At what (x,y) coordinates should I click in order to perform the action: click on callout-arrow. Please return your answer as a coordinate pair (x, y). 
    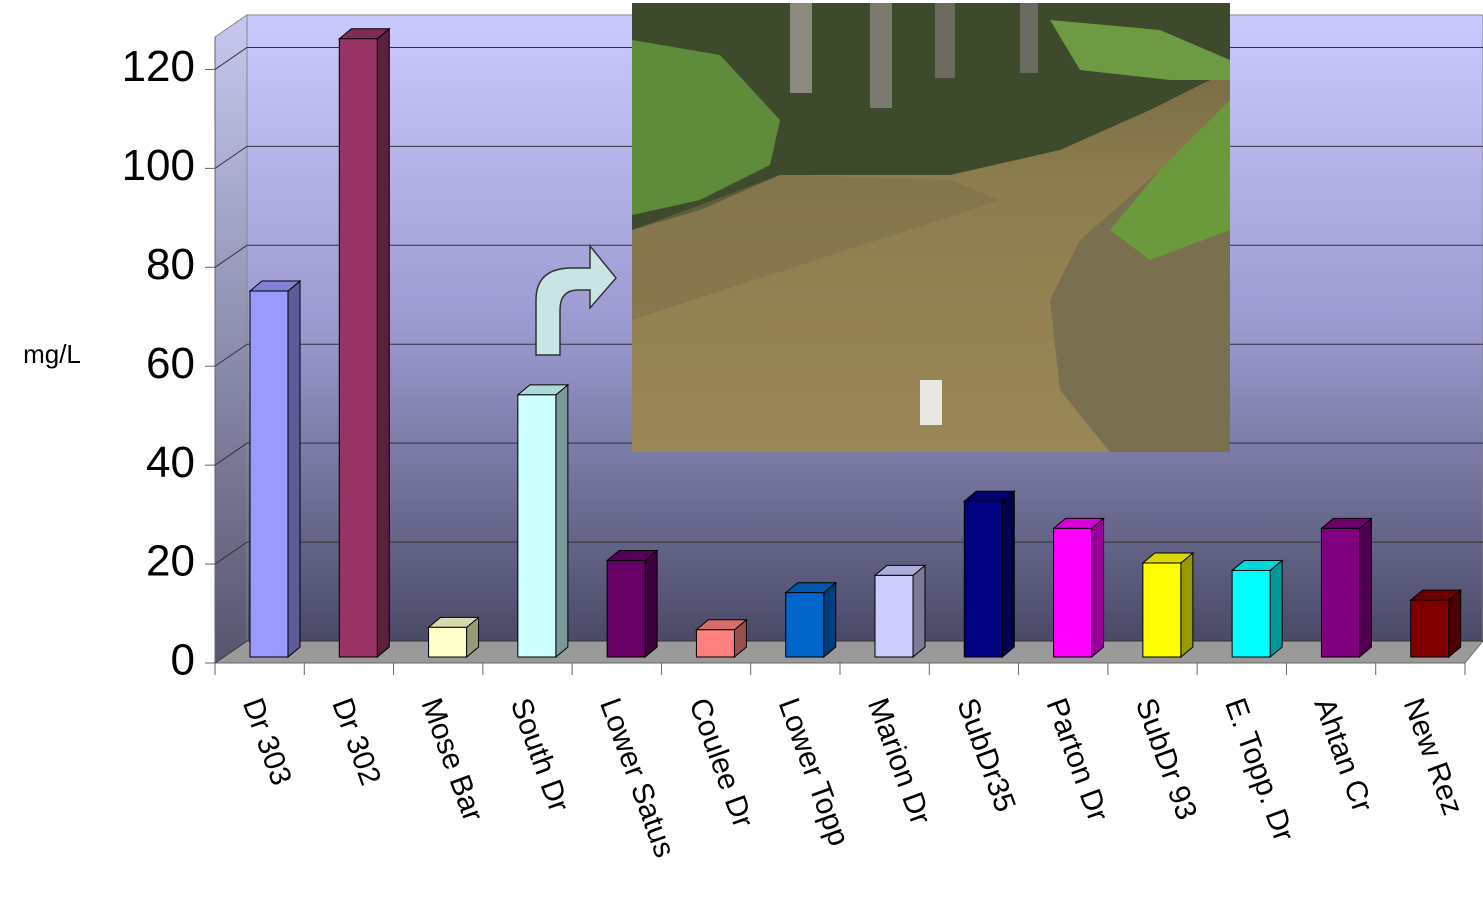
    Looking at the image, I should click on (576, 299).